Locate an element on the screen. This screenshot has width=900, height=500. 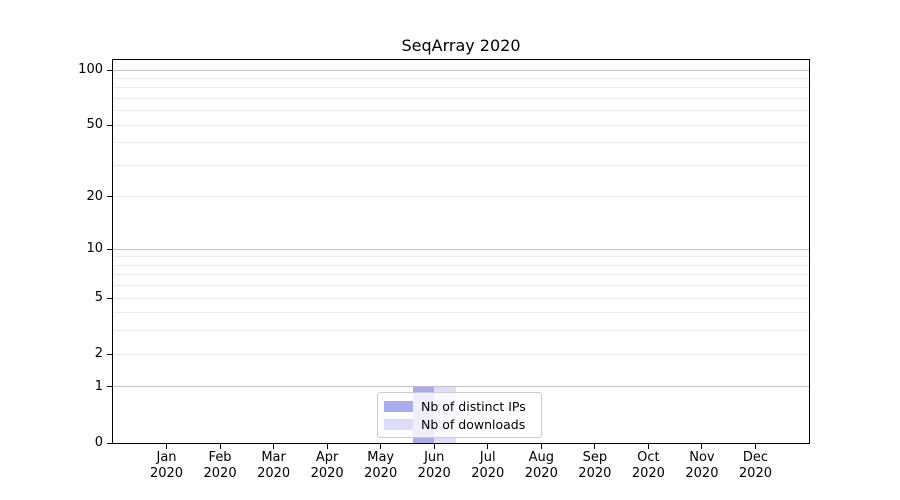
y-tick-label: 50 is located at coordinates (94, 125).